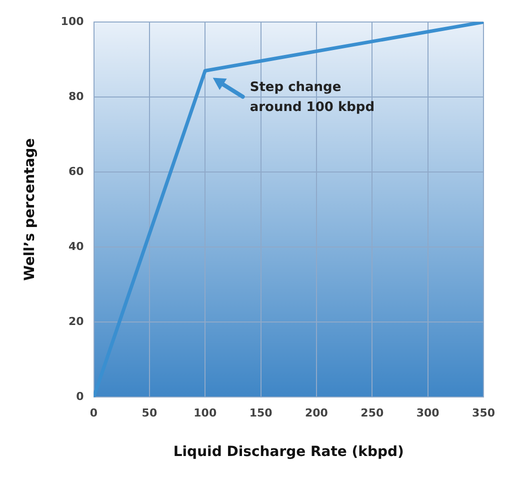 This screenshot has height=479, width=505. I want to click on x-tick-label: 0, so click(94, 413).